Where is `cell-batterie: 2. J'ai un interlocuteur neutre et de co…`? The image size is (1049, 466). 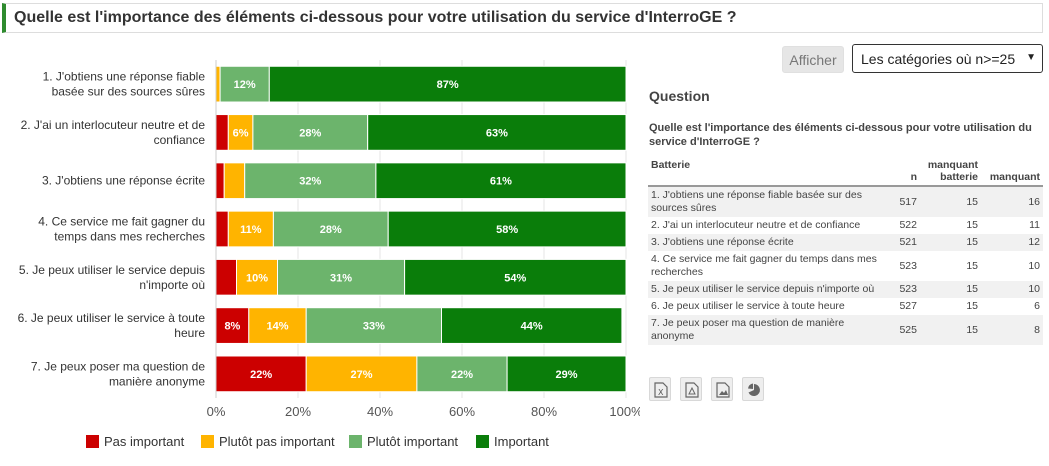 cell-batterie: 2. J'ai un interlocuteur neutre et de co… is located at coordinates (756, 225).